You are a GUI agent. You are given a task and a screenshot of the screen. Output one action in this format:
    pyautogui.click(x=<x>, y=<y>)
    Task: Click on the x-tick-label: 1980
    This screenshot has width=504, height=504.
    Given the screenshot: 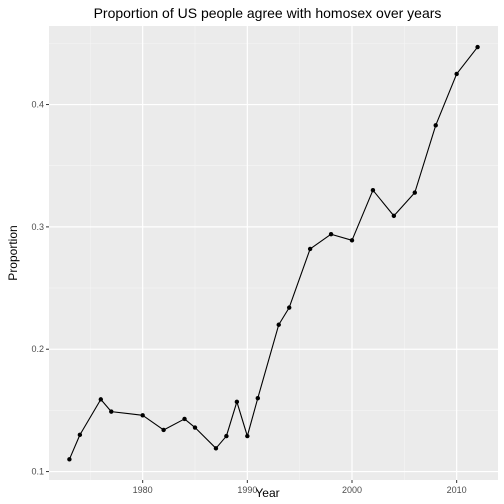 What is the action you would take?
    pyautogui.click(x=143, y=490)
    